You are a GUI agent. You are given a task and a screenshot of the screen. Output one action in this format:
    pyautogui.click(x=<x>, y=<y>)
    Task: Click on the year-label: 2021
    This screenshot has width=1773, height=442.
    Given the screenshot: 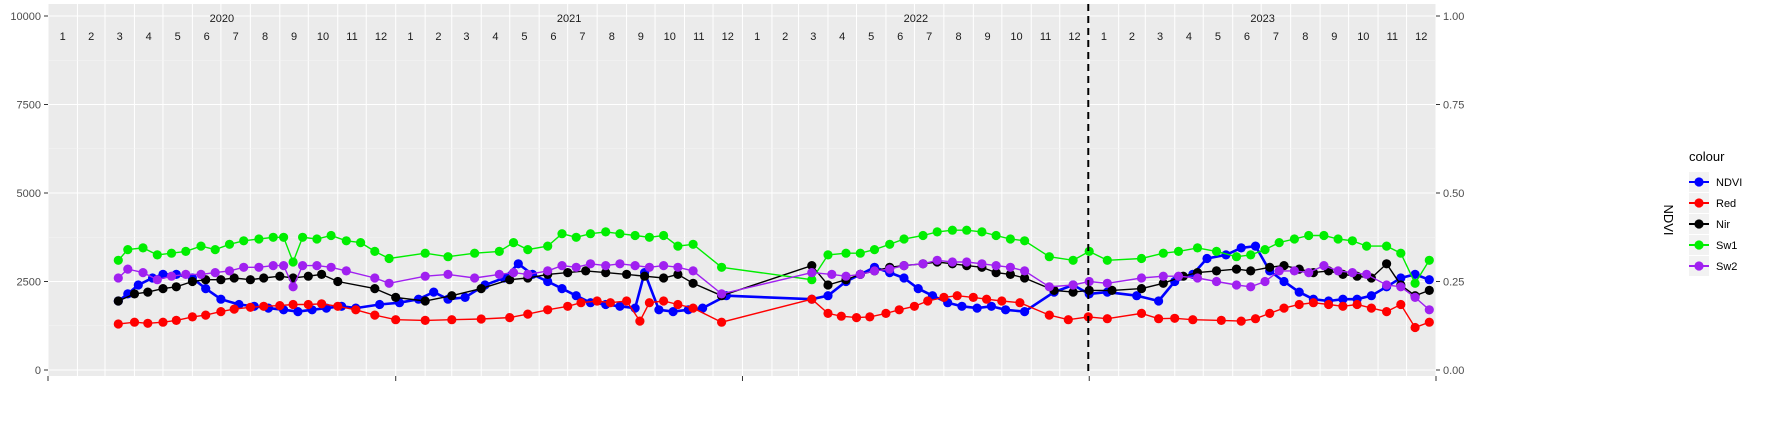 What is the action you would take?
    pyautogui.click(x=569, y=19)
    